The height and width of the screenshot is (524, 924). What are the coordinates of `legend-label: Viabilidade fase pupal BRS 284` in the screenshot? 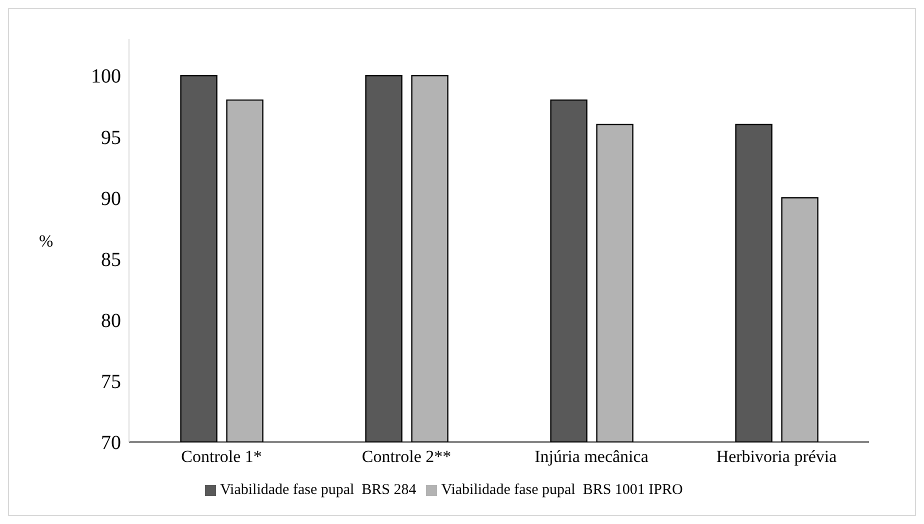 It's located at (318, 490).